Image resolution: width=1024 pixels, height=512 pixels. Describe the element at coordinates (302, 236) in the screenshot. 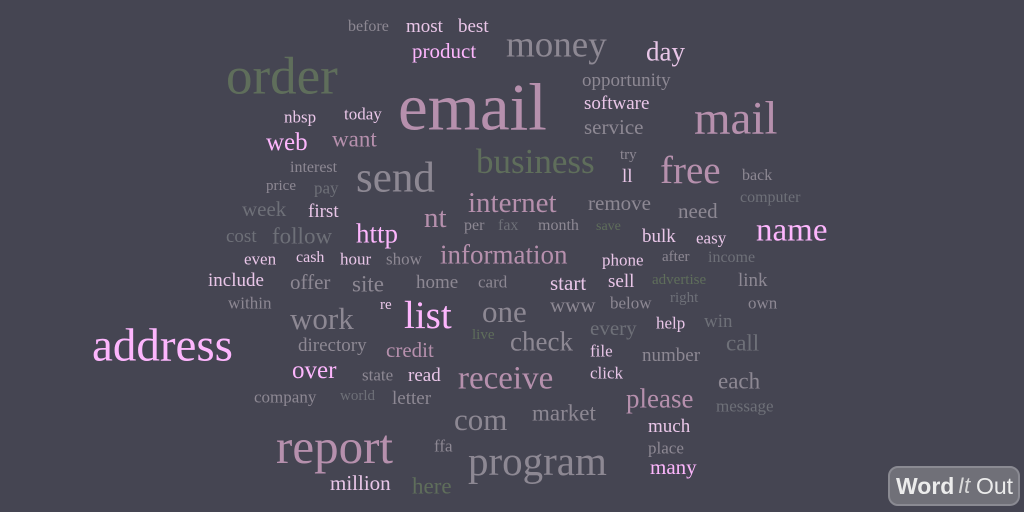

I see `word-follow: follow` at that location.